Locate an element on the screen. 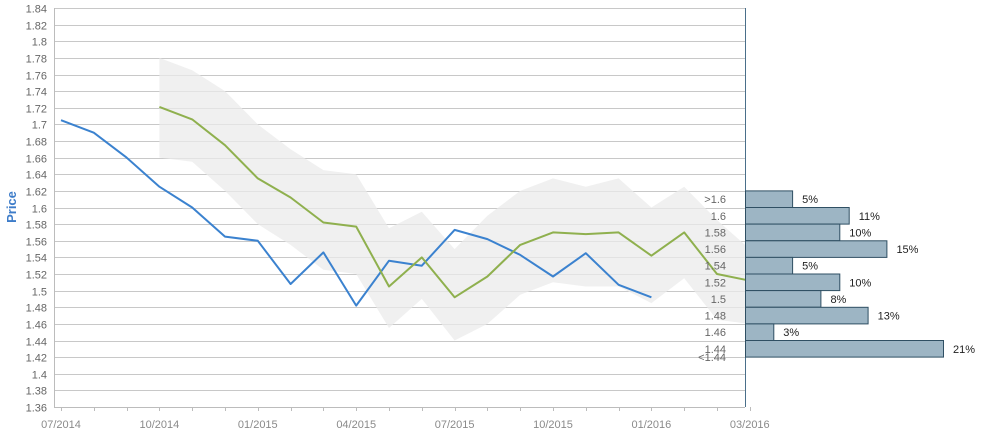 This screenshot has width=981, height=434. y-tick-label: 1.6 is located at coordinates (39, 210).